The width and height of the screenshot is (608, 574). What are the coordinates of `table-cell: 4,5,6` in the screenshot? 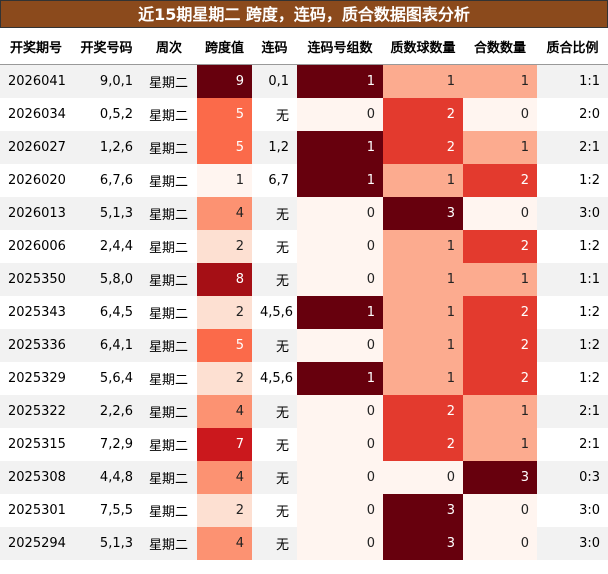 It's located at (277, 312).